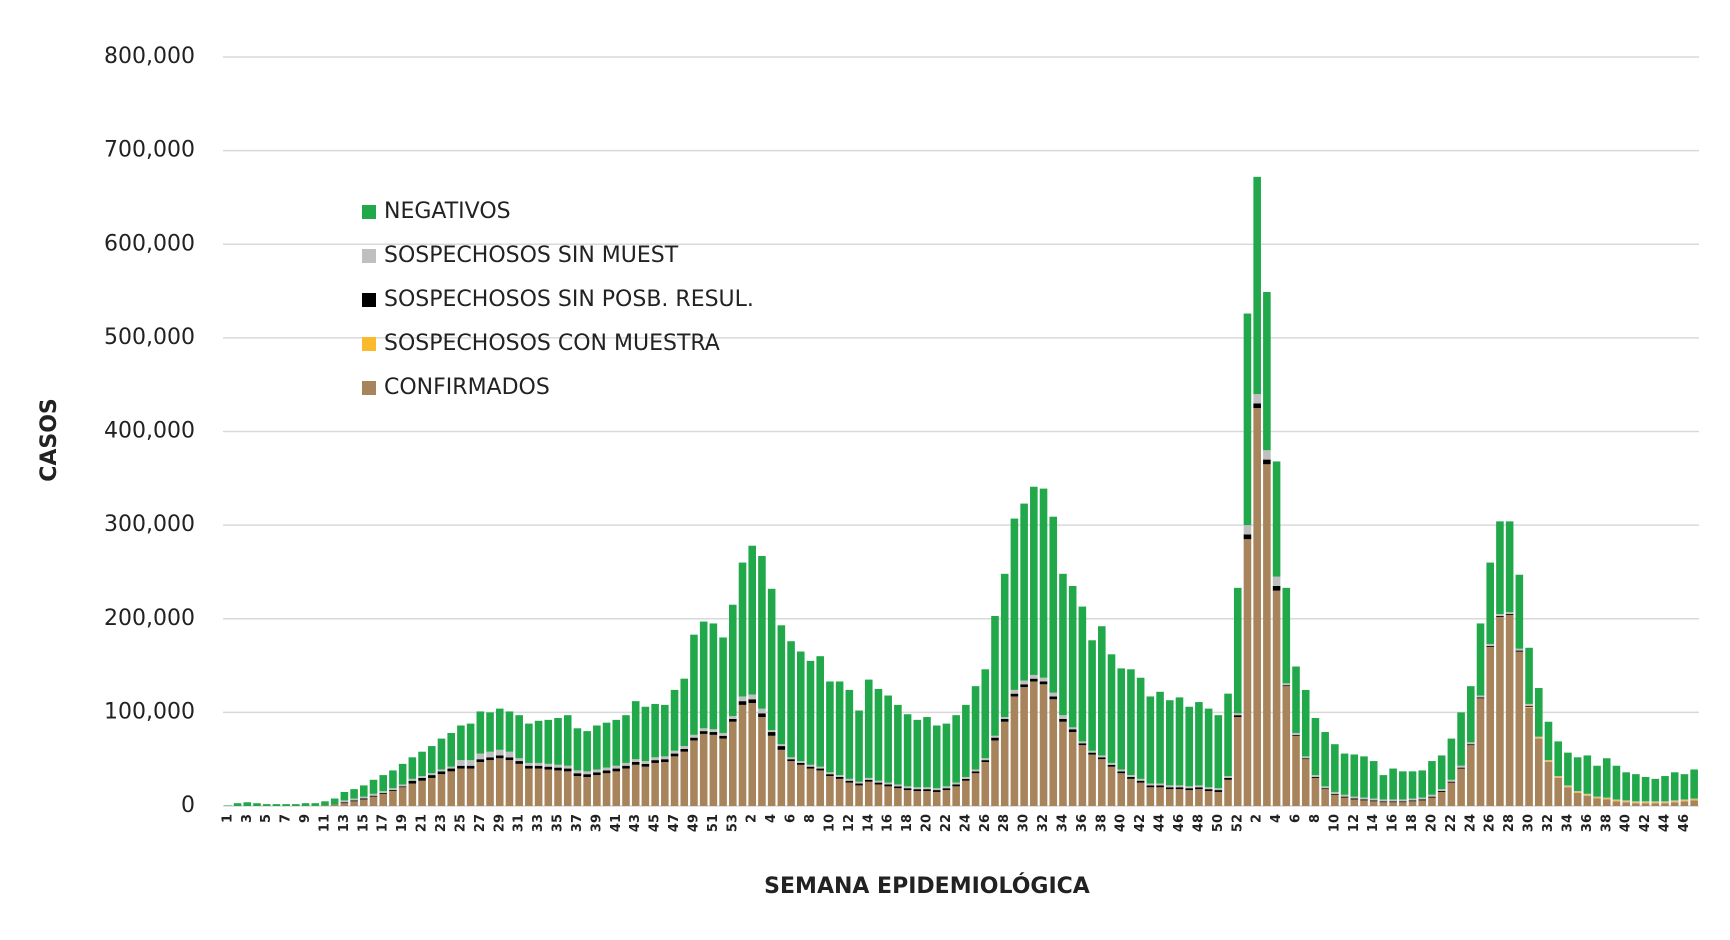  I want to click on x-tick-label: 52, so click(1237, 823).